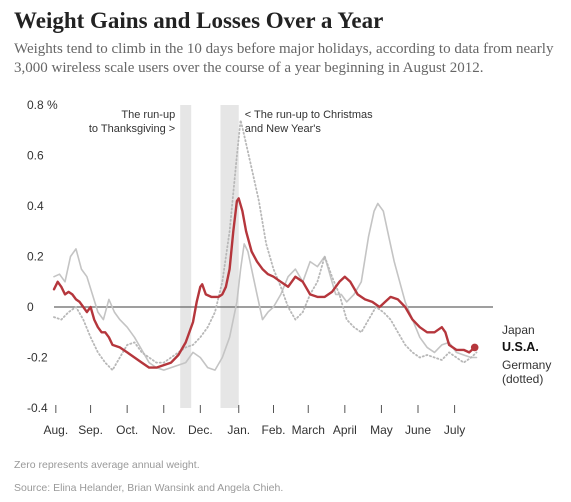  What do you see at coordinates (283, 129) in the screenshot?
I see `band-label-1-line-1: and New Year's` at bounding box center [283, 129].